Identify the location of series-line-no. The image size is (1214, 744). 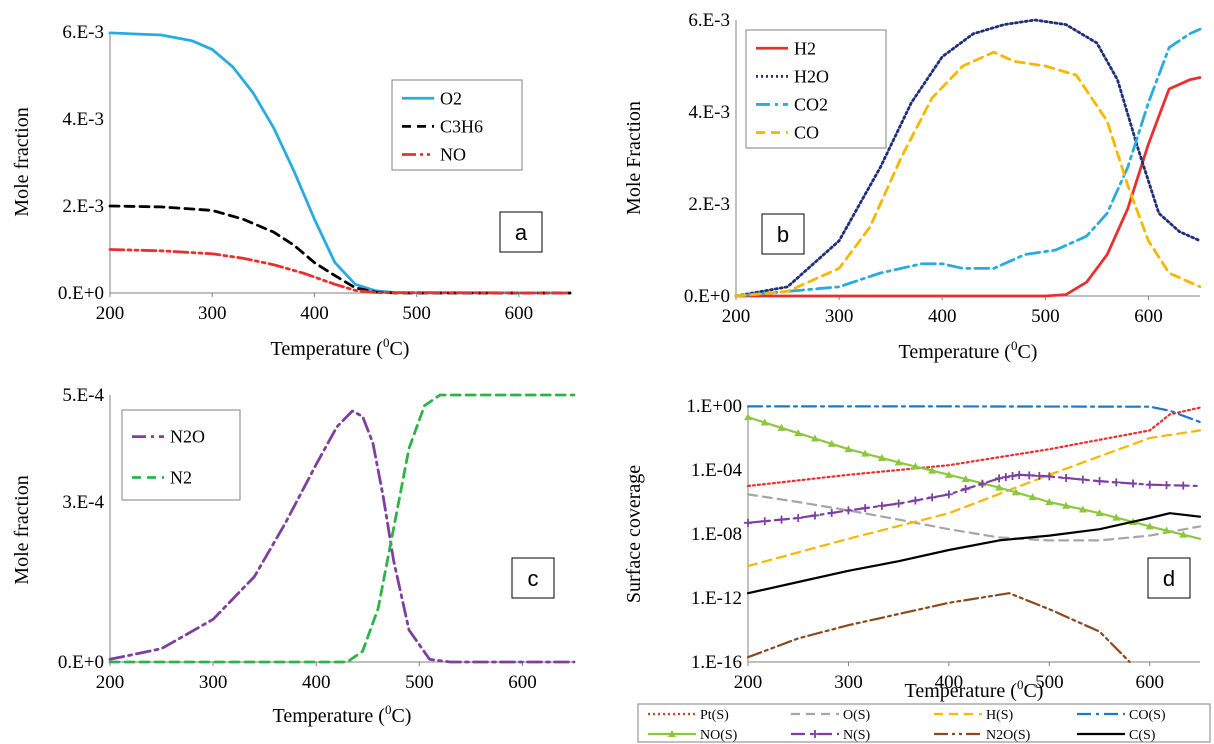
(340, 271).